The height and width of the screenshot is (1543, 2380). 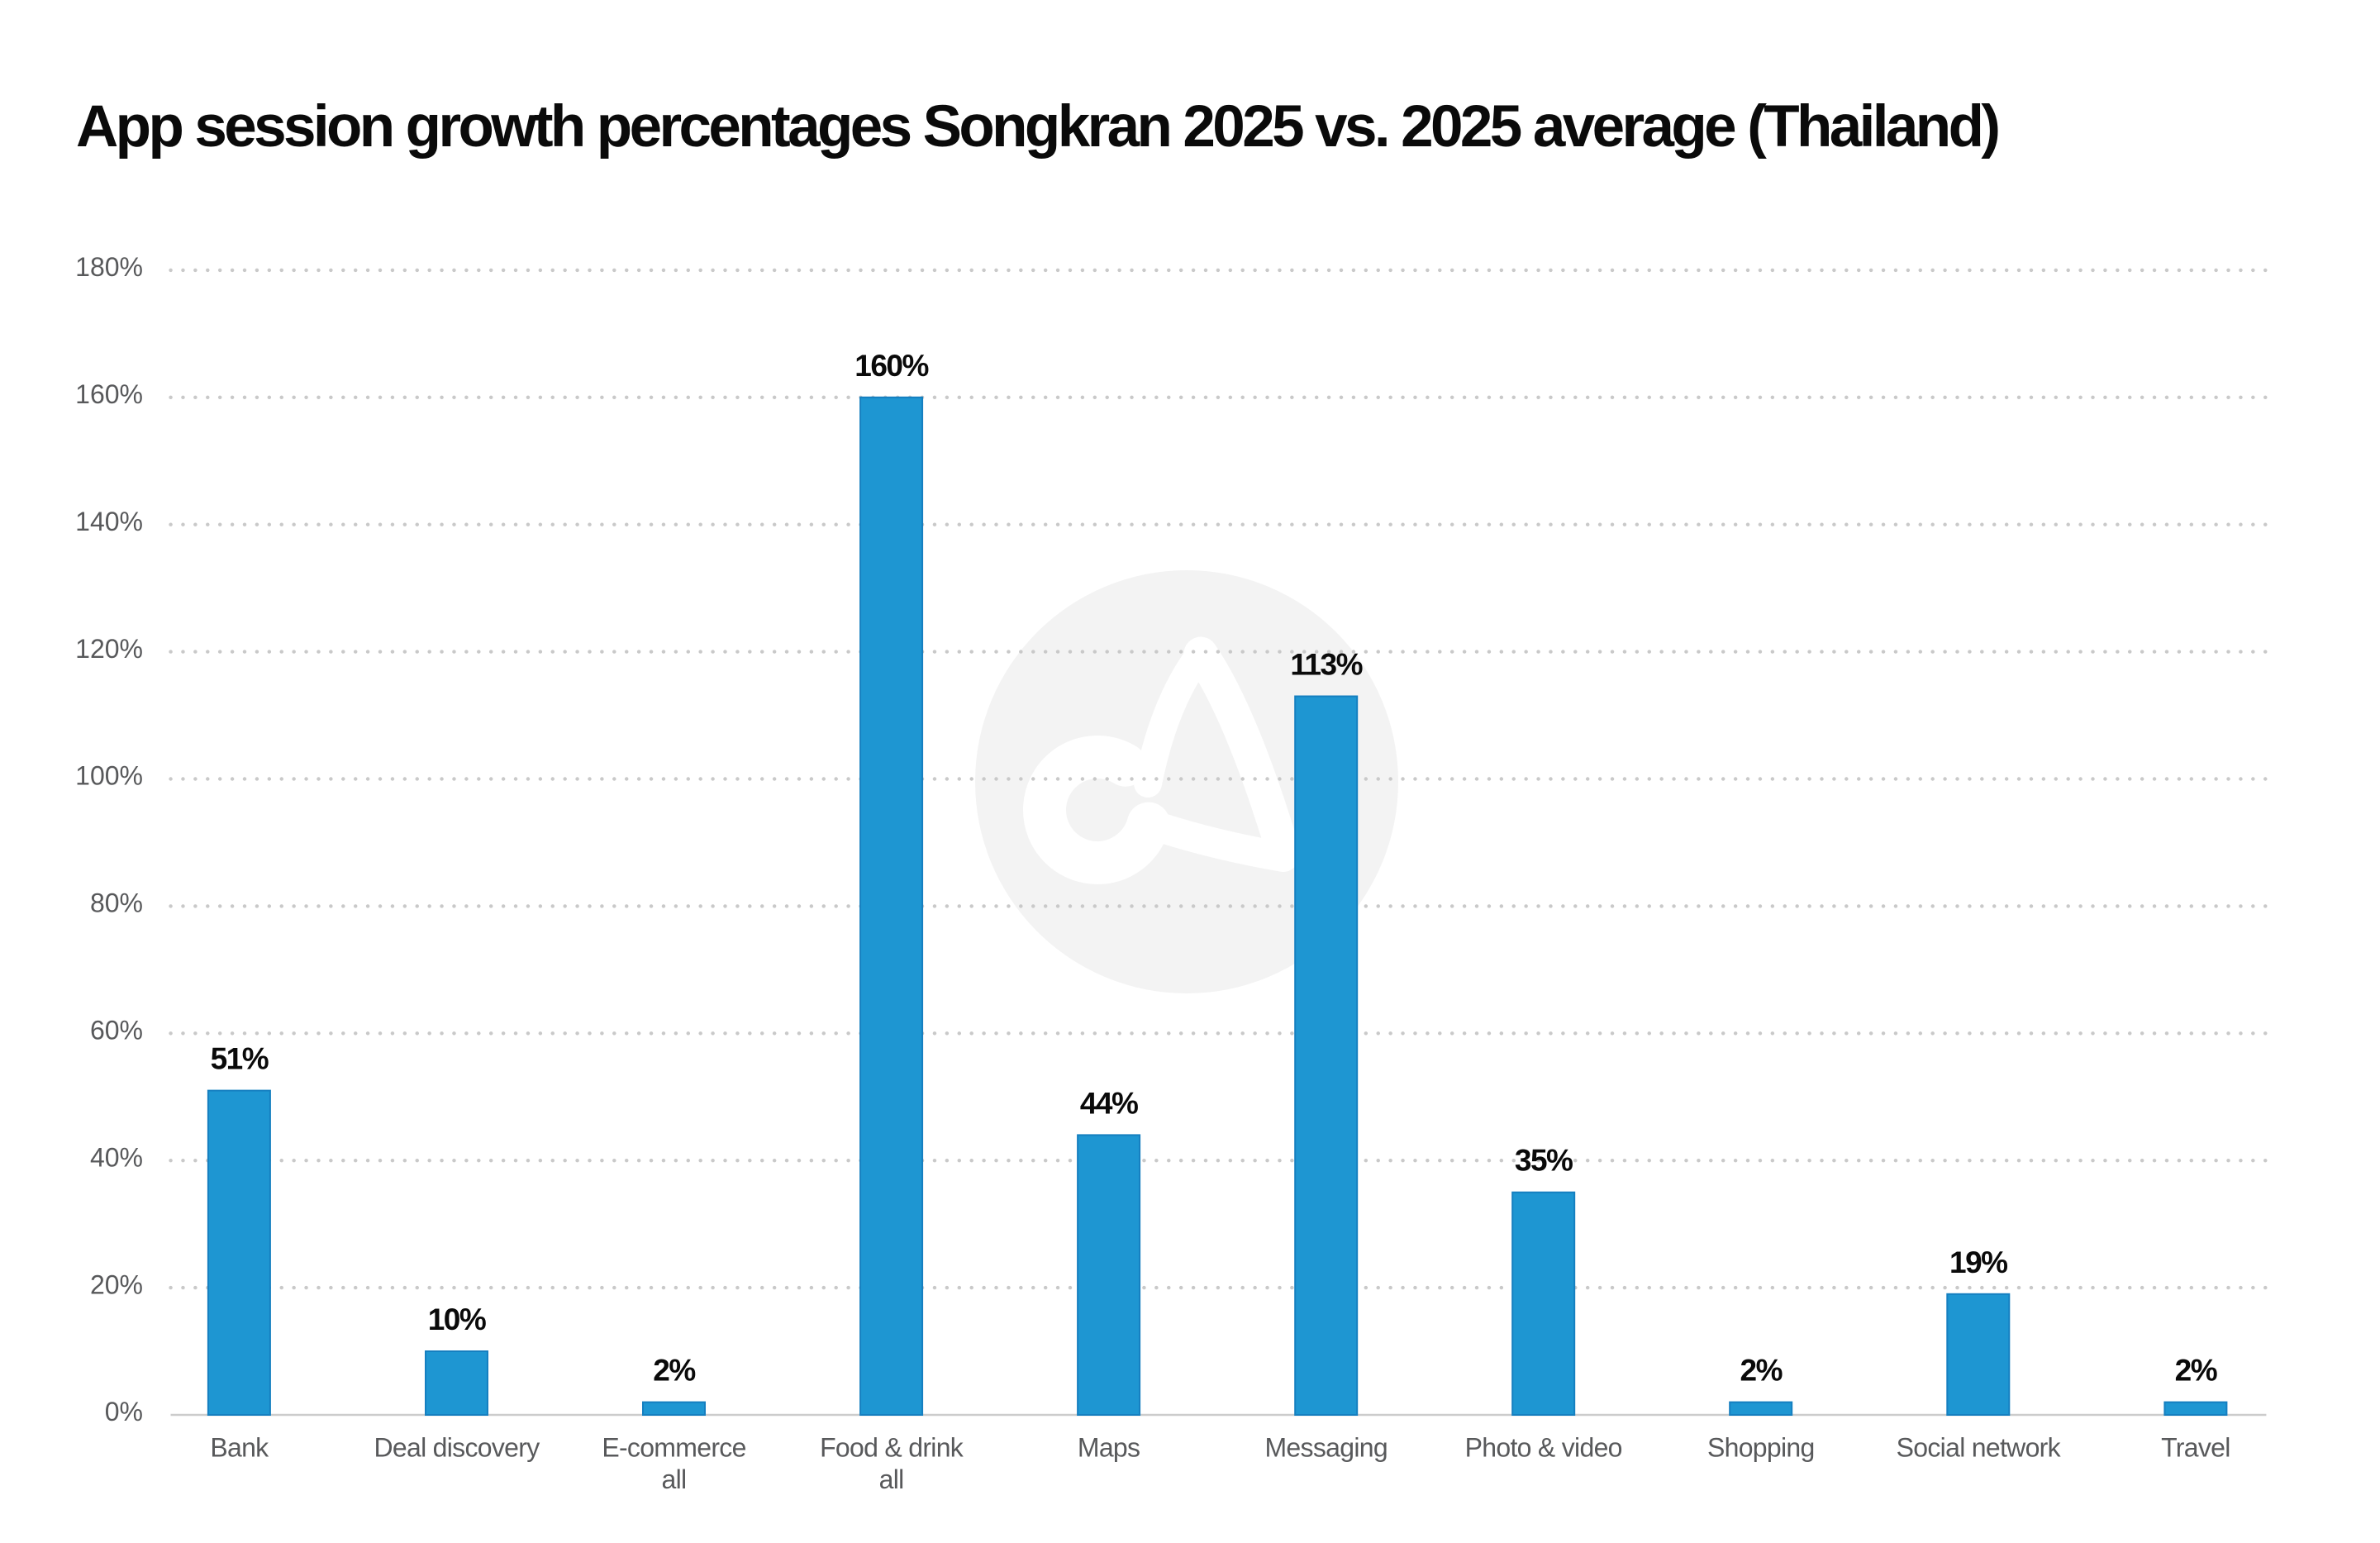 What do you see at coordinates (116, 1284) in the screenshot?
I see `svg-text: 20%` at bounding box center [116, 1284].